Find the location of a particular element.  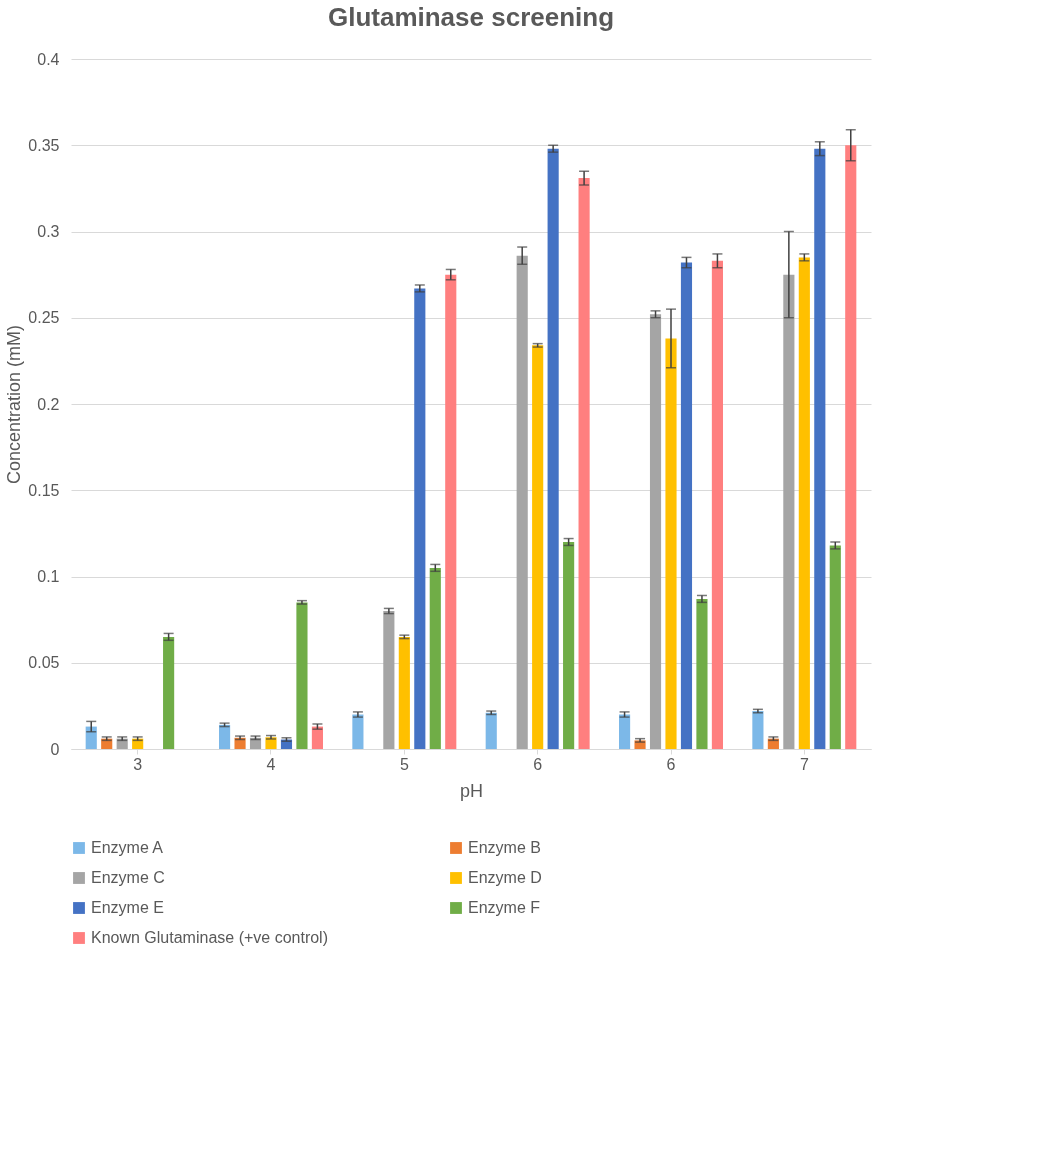

legend-label: Enzyme A is located at coordinates (127, 847).